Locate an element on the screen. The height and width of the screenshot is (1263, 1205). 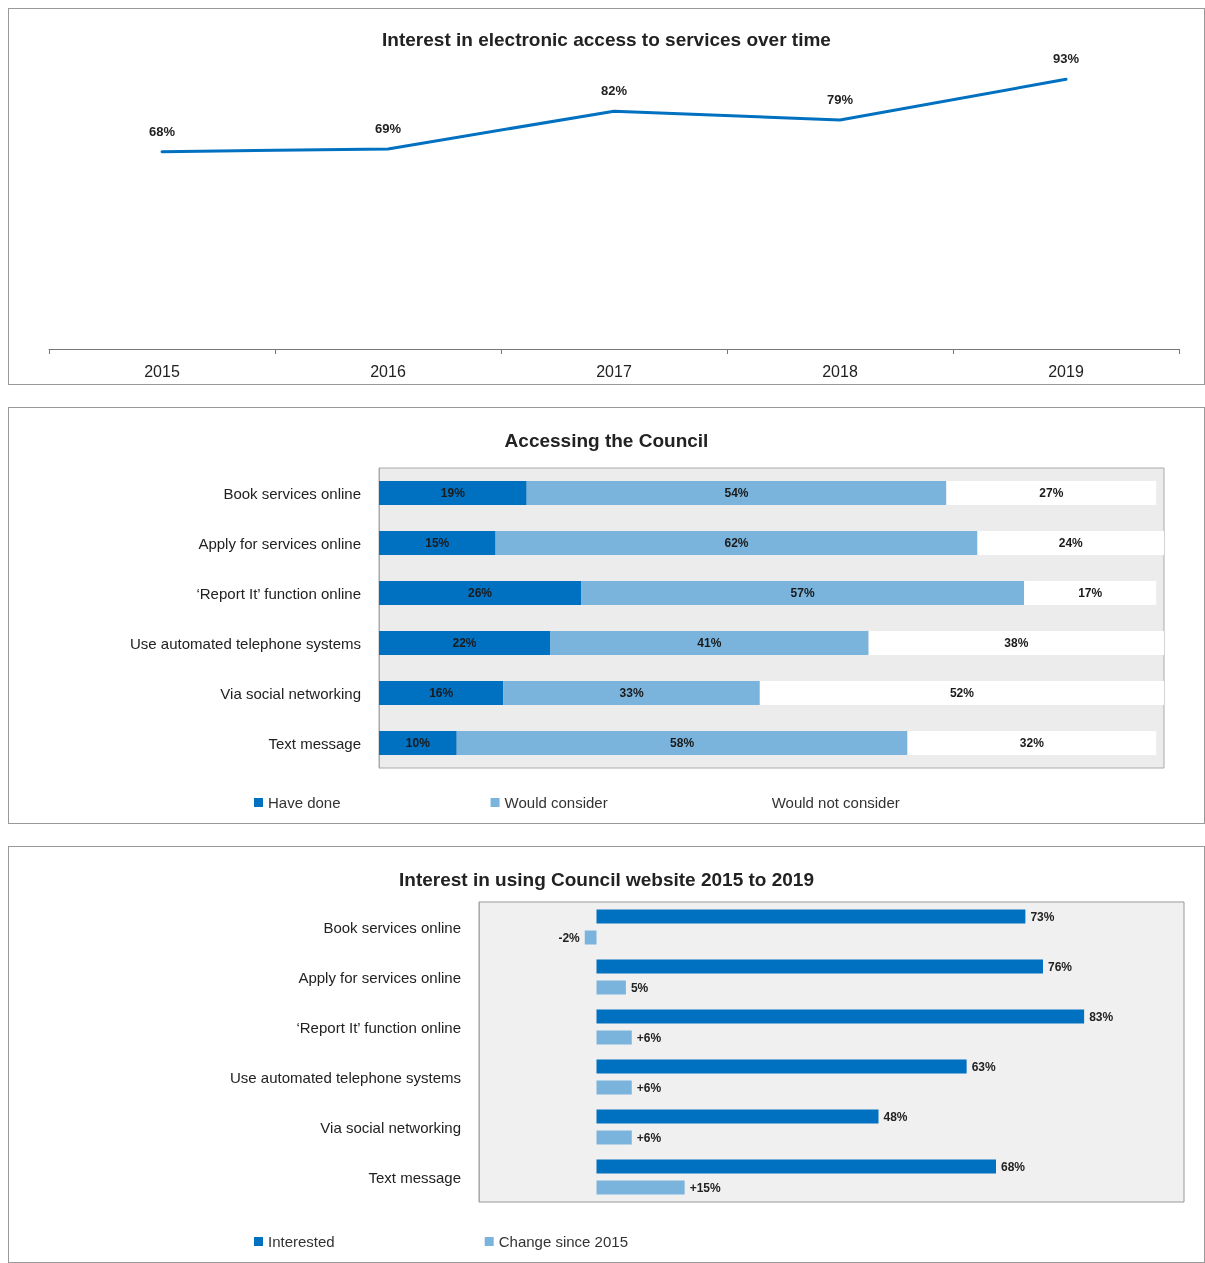
data-label: 52% is located at coordinates (962, 693).